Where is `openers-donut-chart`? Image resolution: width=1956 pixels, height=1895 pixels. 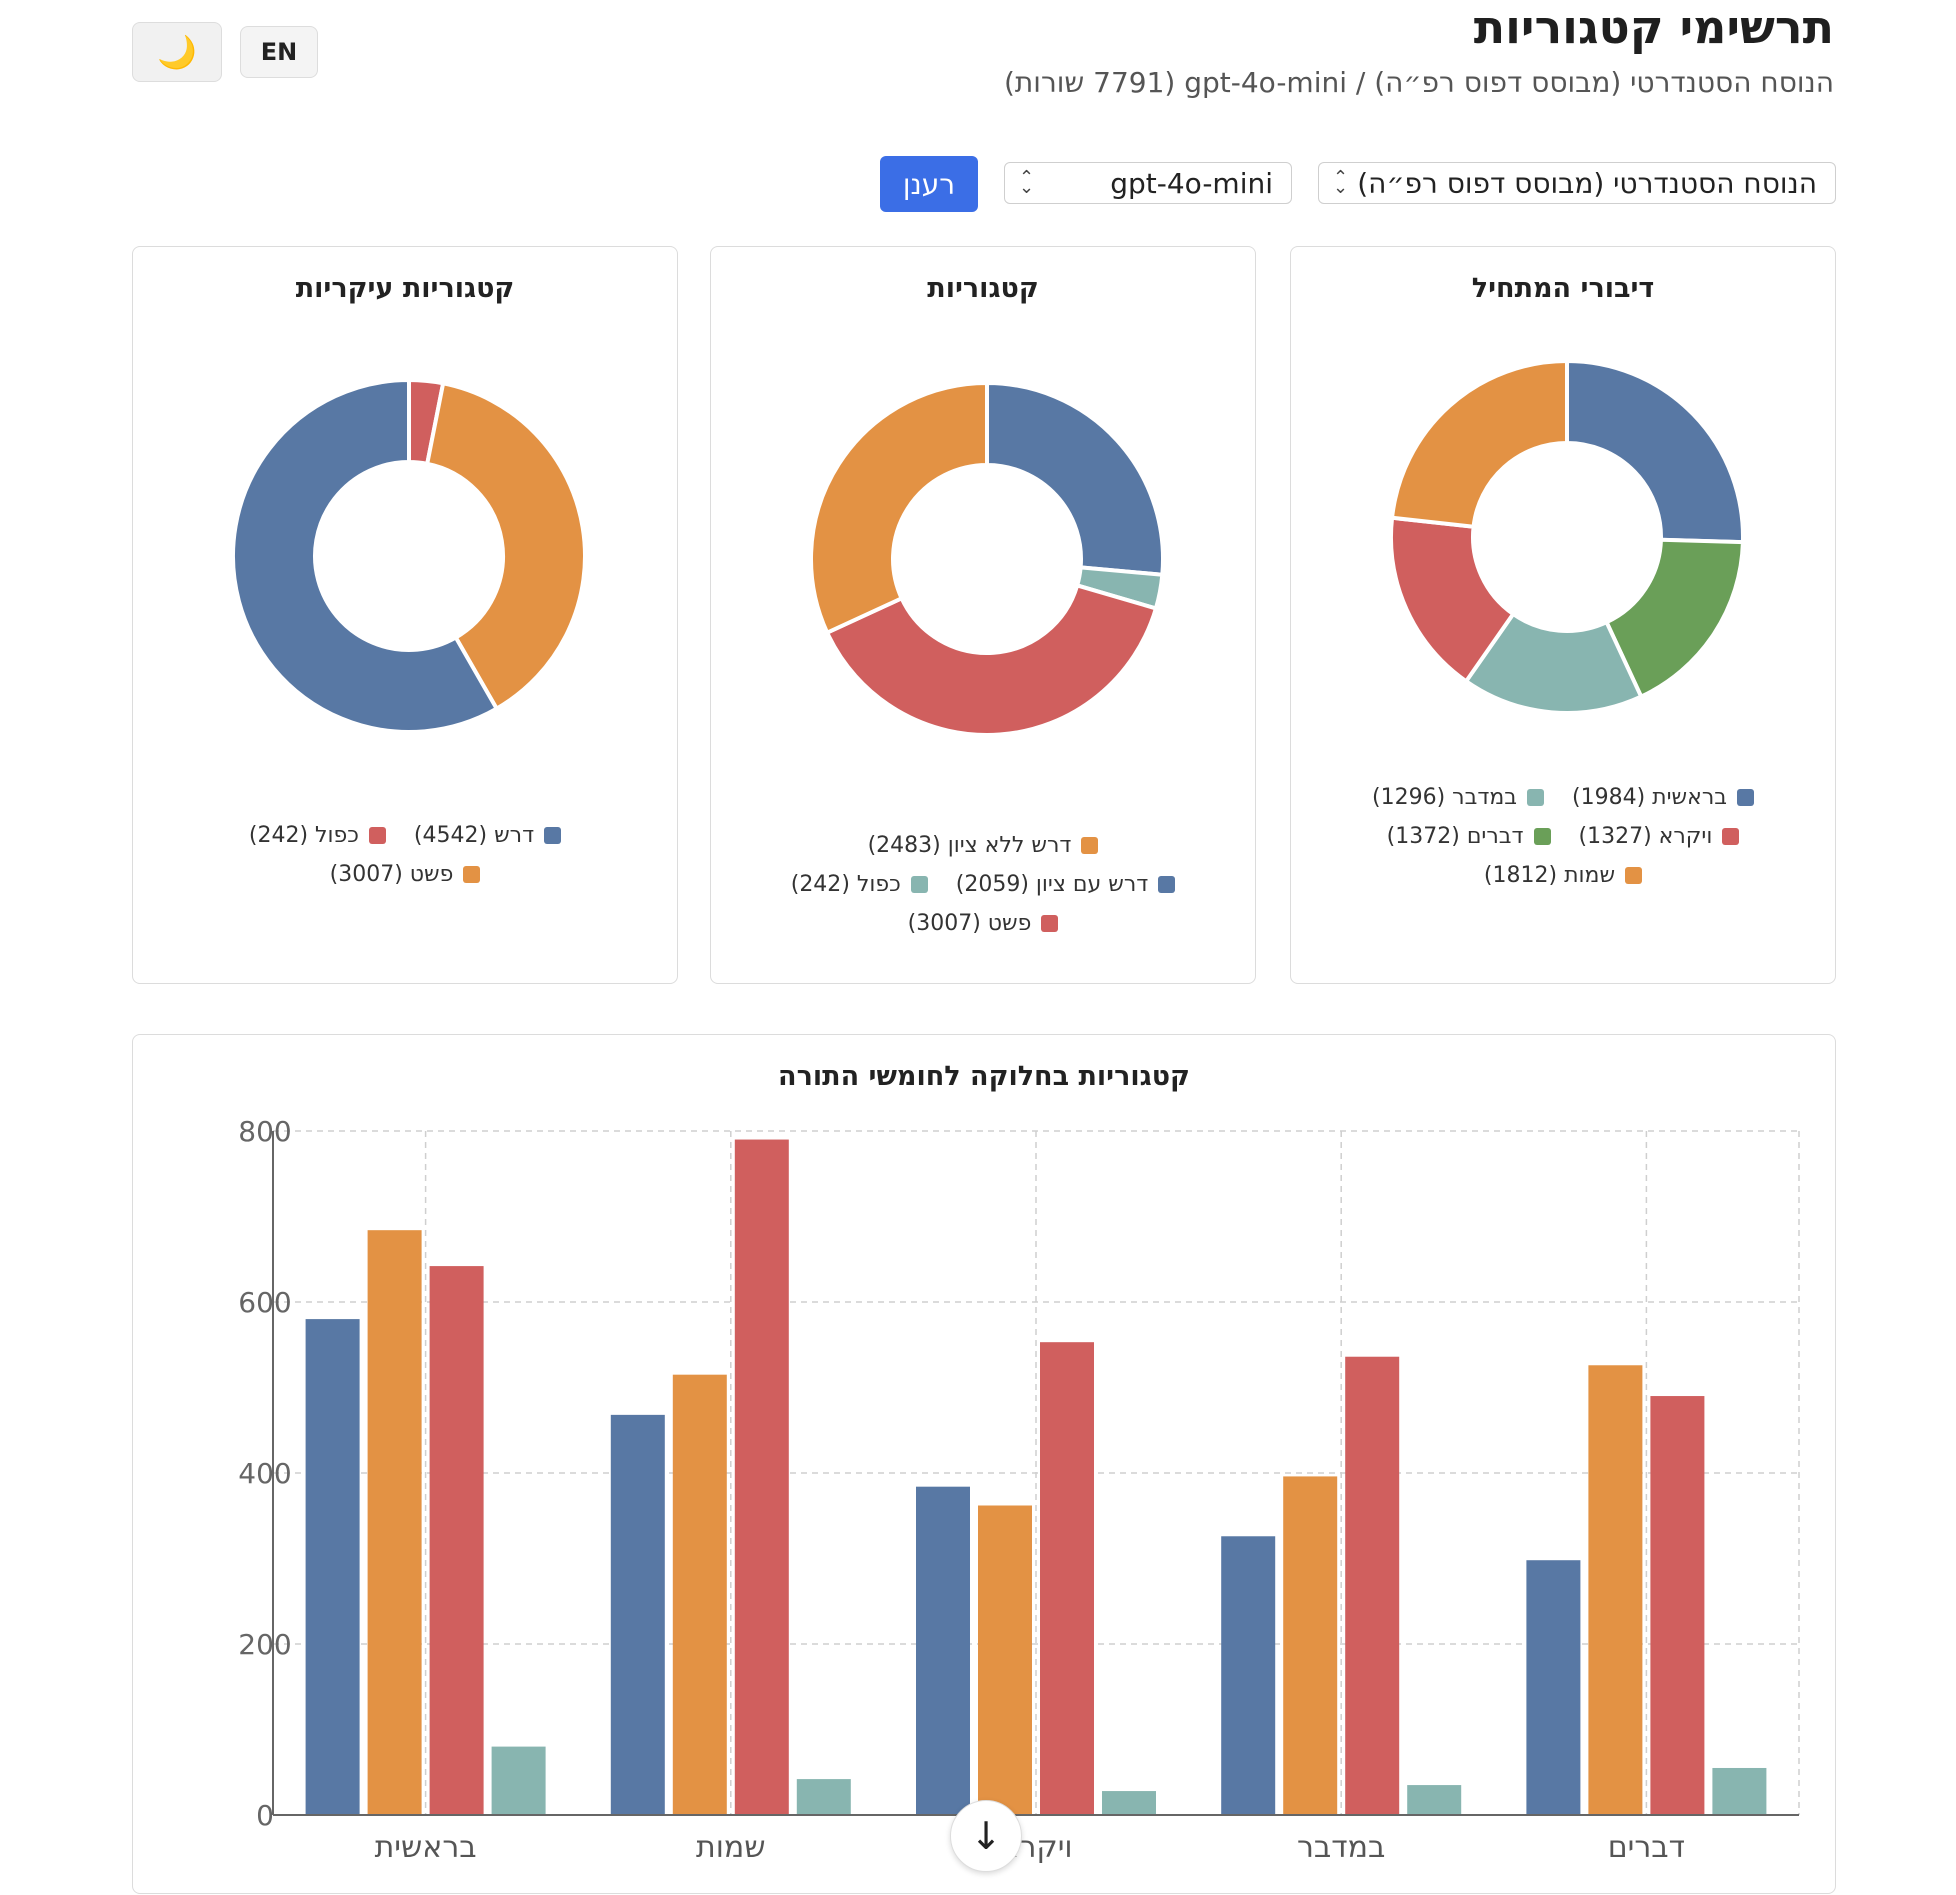
openers-donut-chart is located at coordinates (1567, 536).